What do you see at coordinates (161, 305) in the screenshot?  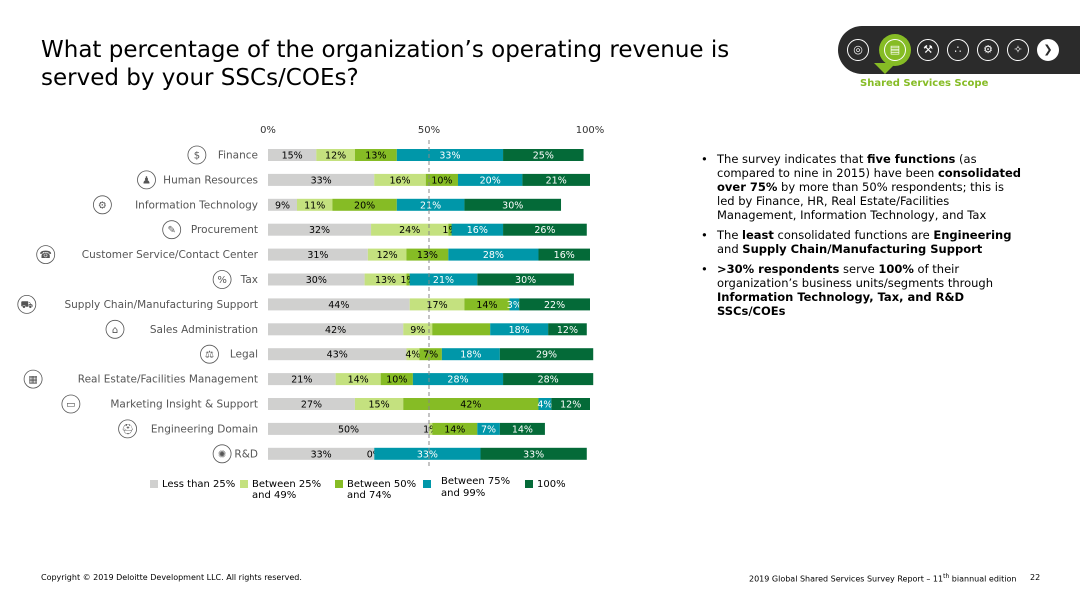 I see `category-label: Supply Chain/Manufacturing Support` at bounding box center [161, 305].